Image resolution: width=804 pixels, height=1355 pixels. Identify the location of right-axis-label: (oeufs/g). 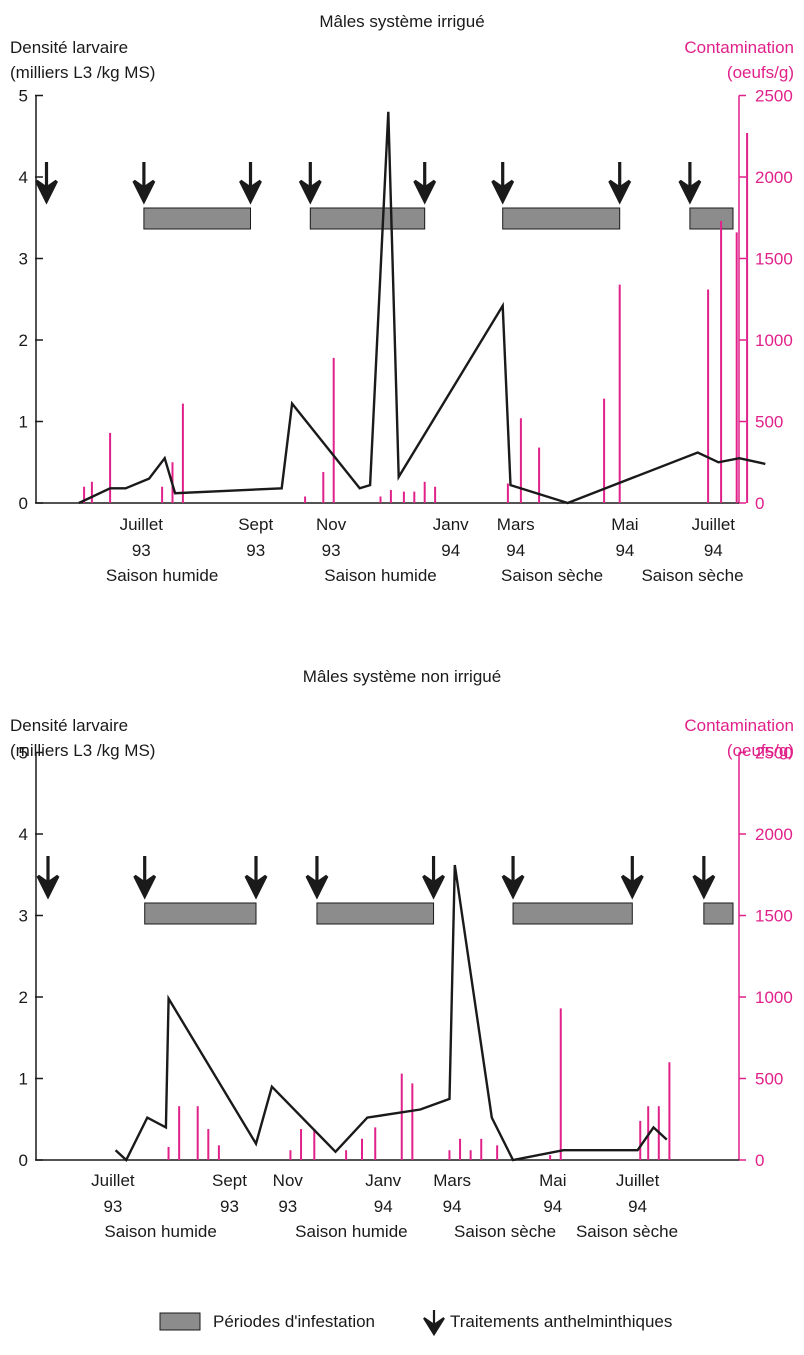
(760, 72).